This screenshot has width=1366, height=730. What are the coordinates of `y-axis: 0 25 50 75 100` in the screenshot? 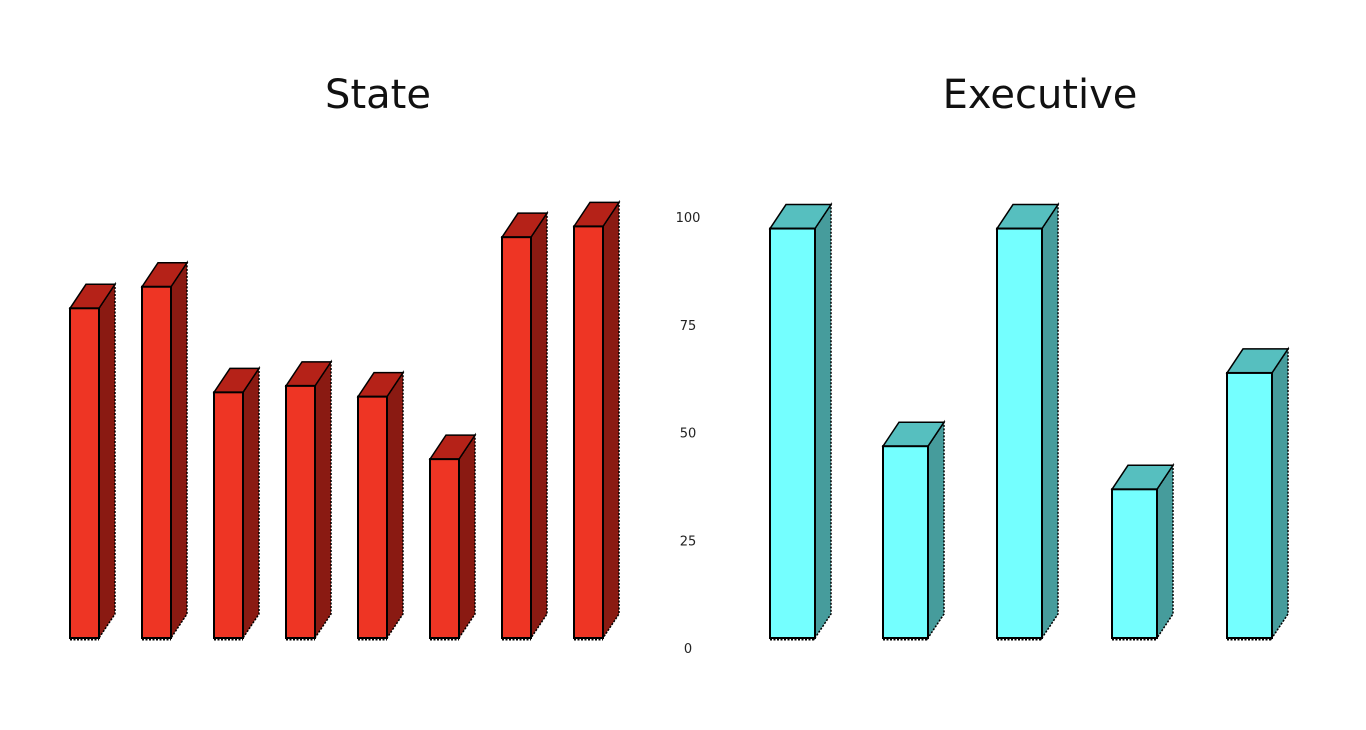 It's located at (688, 434).